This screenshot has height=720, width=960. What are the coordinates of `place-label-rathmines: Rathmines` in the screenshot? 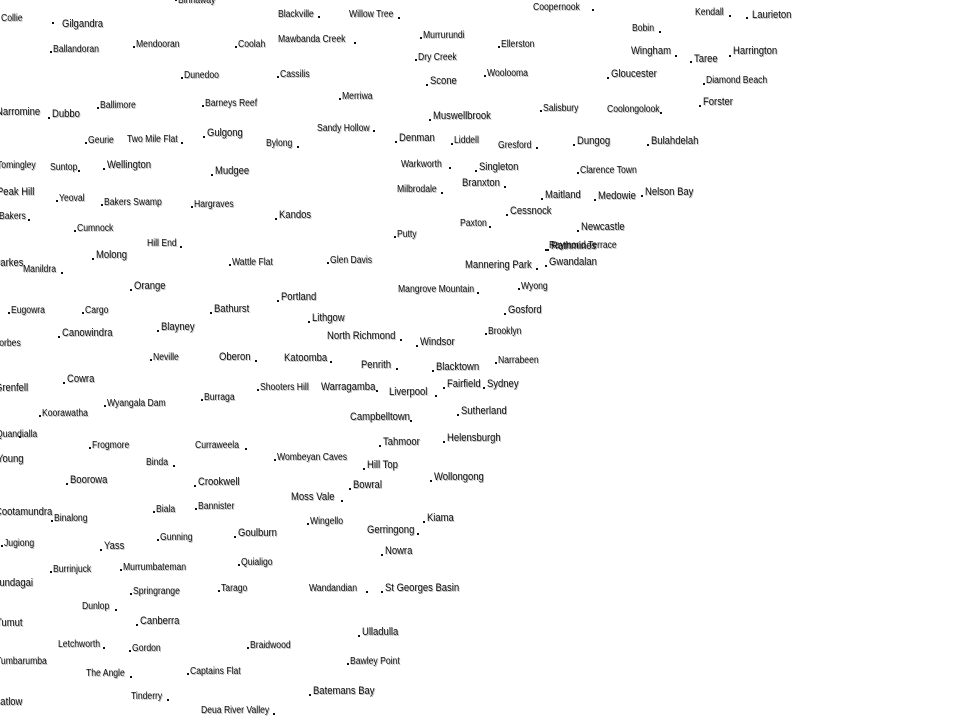 It's located at (574, 246).